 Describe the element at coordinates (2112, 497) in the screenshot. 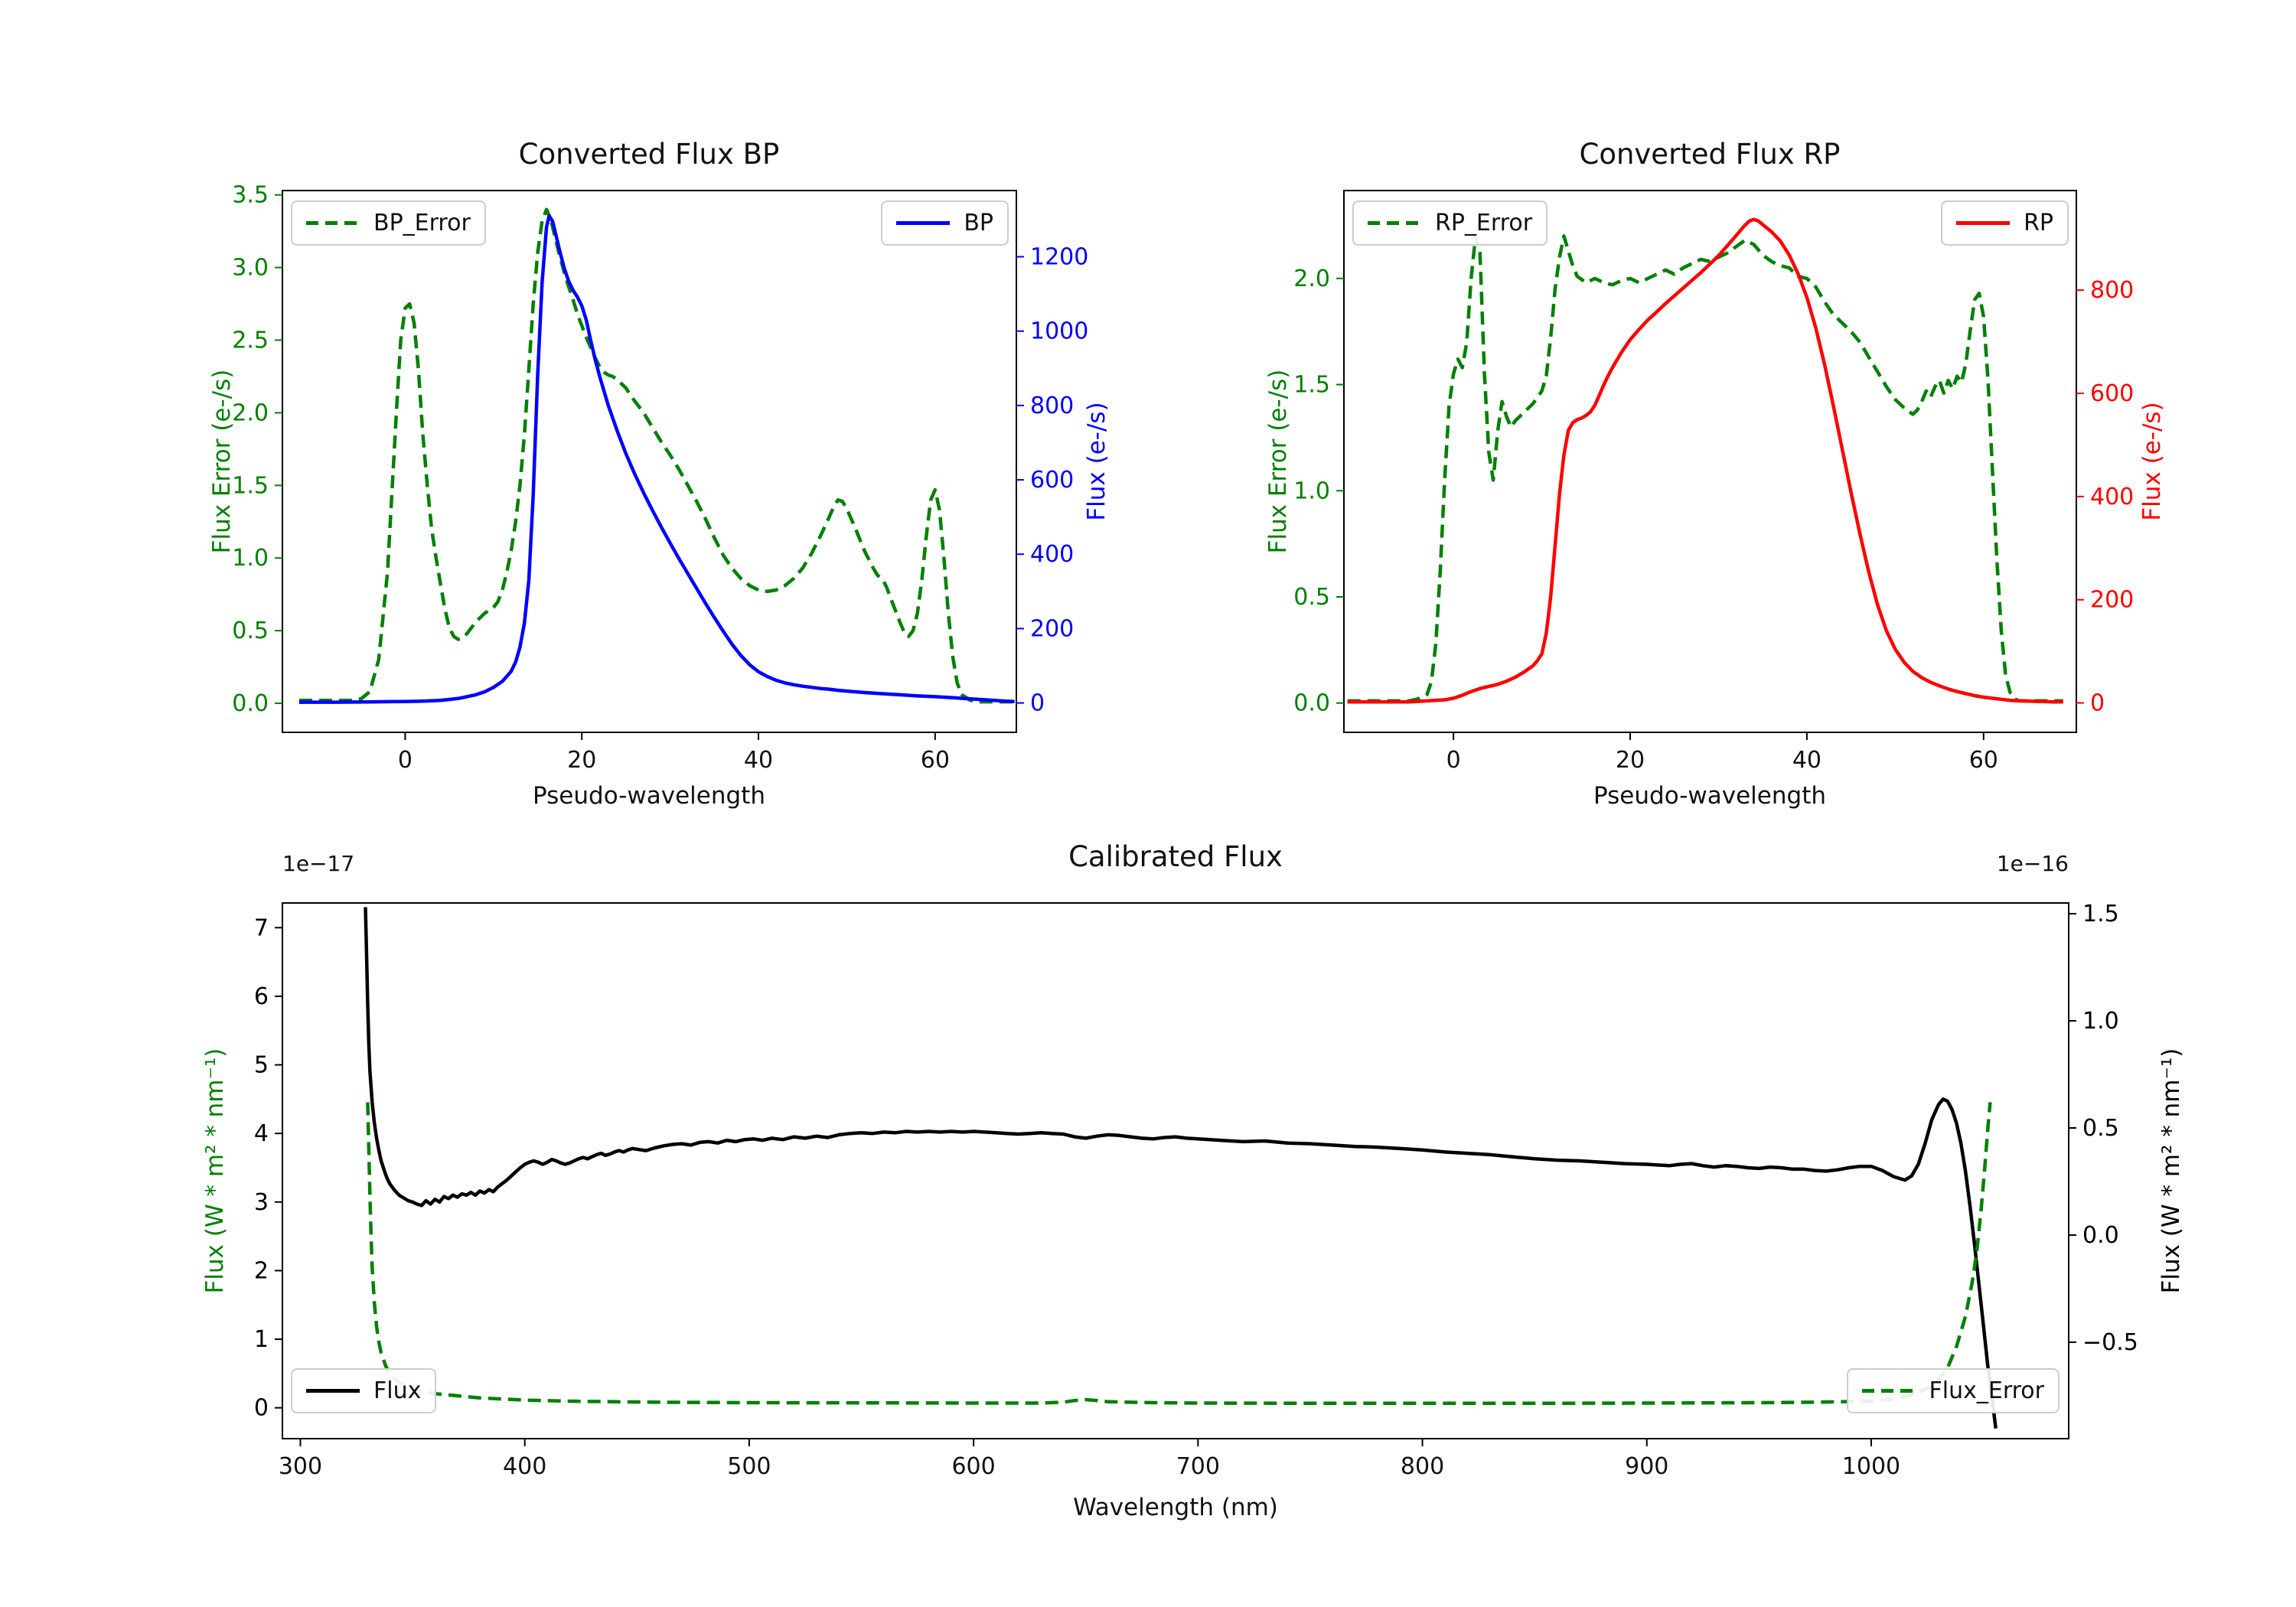

I see `rp-right-y-tick-label: 400` at that location.